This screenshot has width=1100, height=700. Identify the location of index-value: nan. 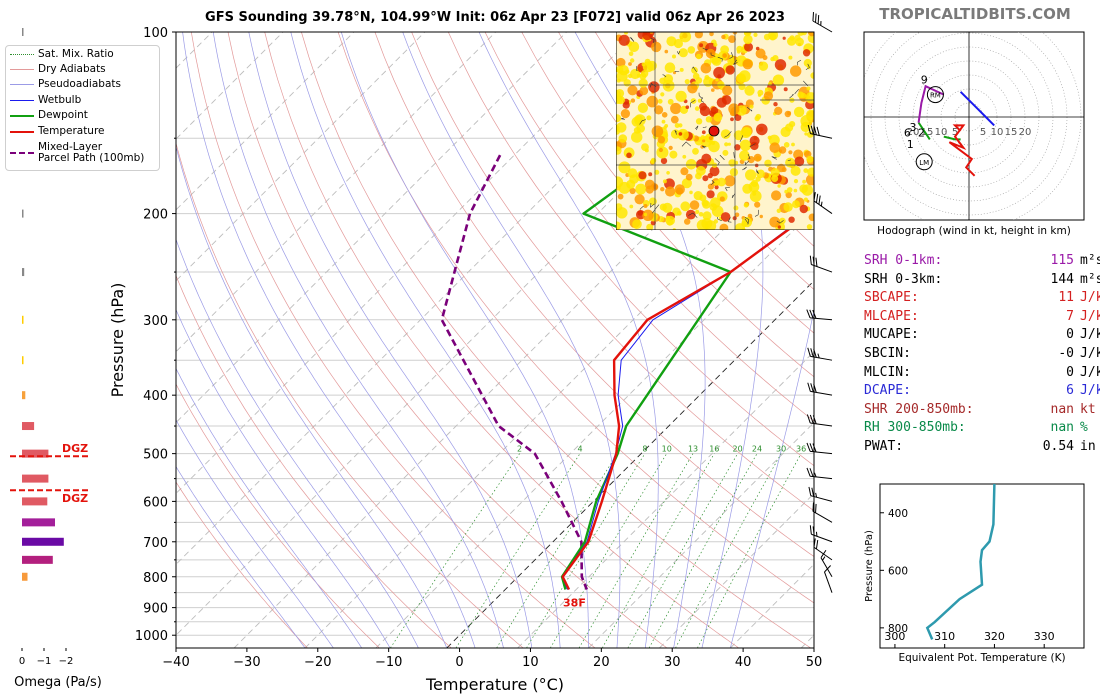
(1062, 409).